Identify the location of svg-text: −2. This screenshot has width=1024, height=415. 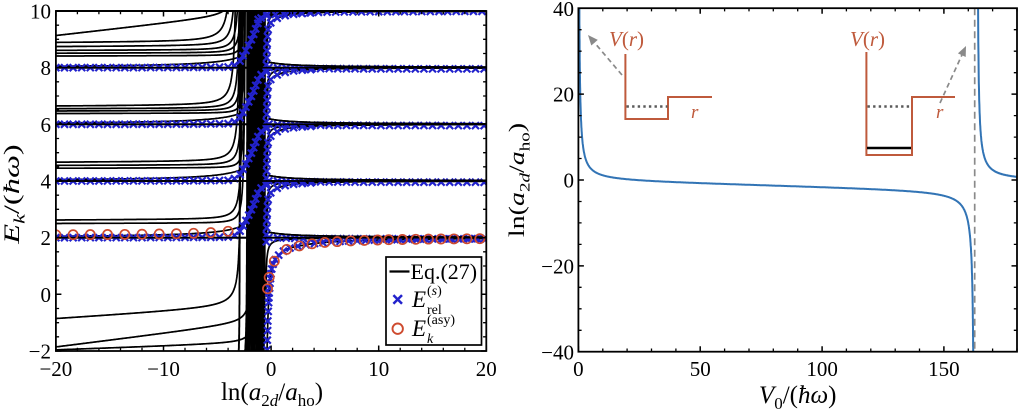
(40, 352).